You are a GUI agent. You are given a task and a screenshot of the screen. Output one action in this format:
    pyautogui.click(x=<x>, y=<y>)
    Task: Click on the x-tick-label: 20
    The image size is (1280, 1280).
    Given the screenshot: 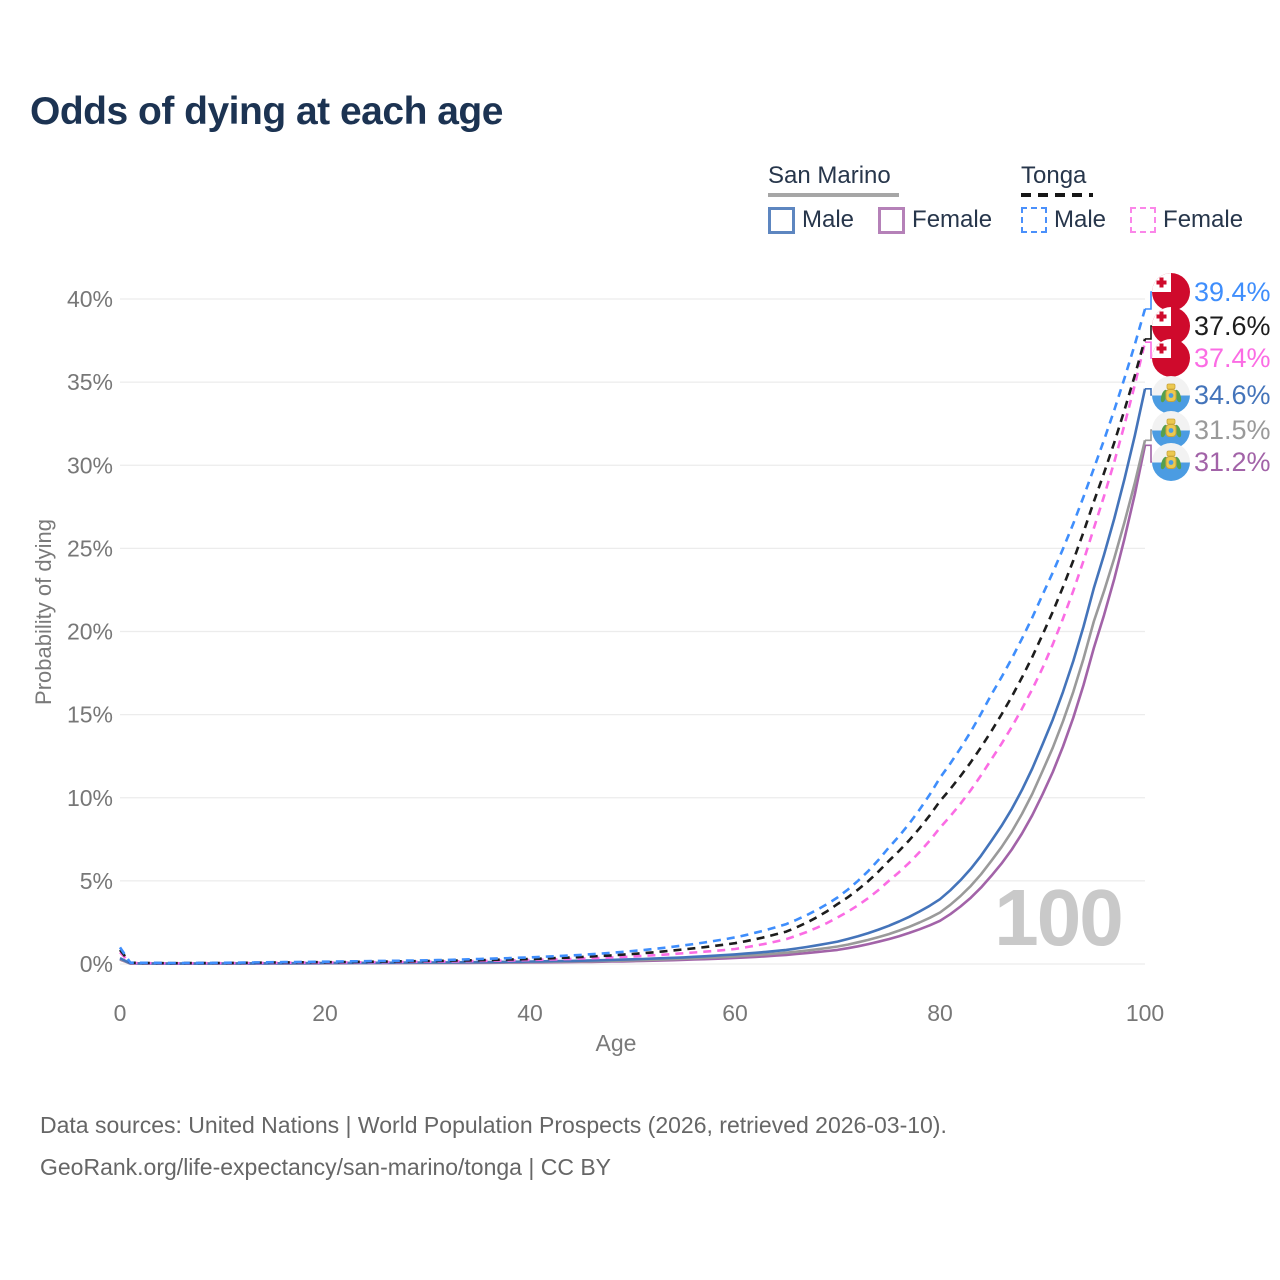 What is the action you would take?
    pyautogui.click(x=325, y=1013)
    